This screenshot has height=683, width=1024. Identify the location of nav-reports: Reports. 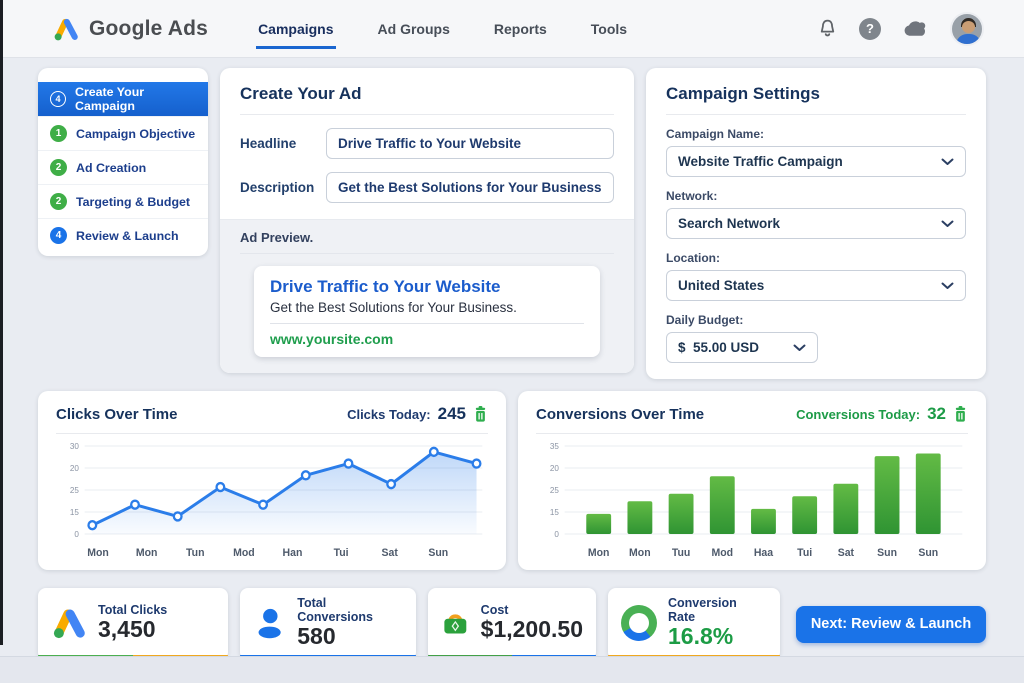
(520, 28).